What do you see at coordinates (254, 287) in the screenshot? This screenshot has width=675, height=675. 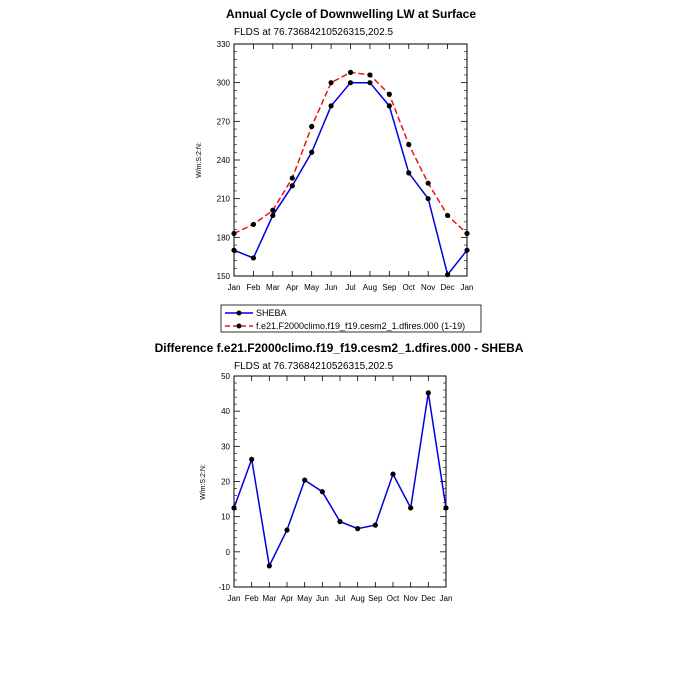 I see `chart1-xtick-label: Feb` at bounding box center [254, 287].